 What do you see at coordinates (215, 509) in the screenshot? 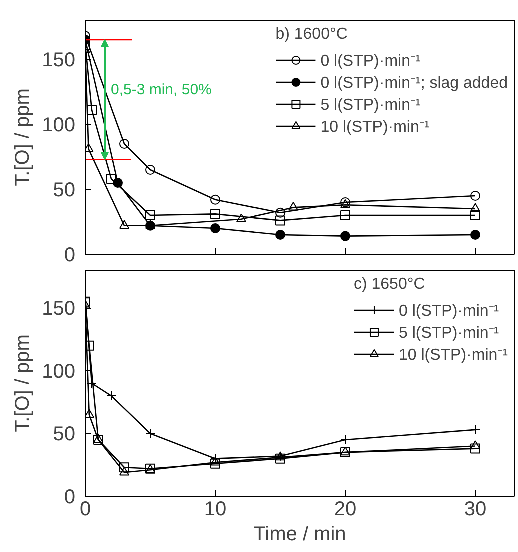
I see `x-tick-label: 10` at bounding box center [215, 509].